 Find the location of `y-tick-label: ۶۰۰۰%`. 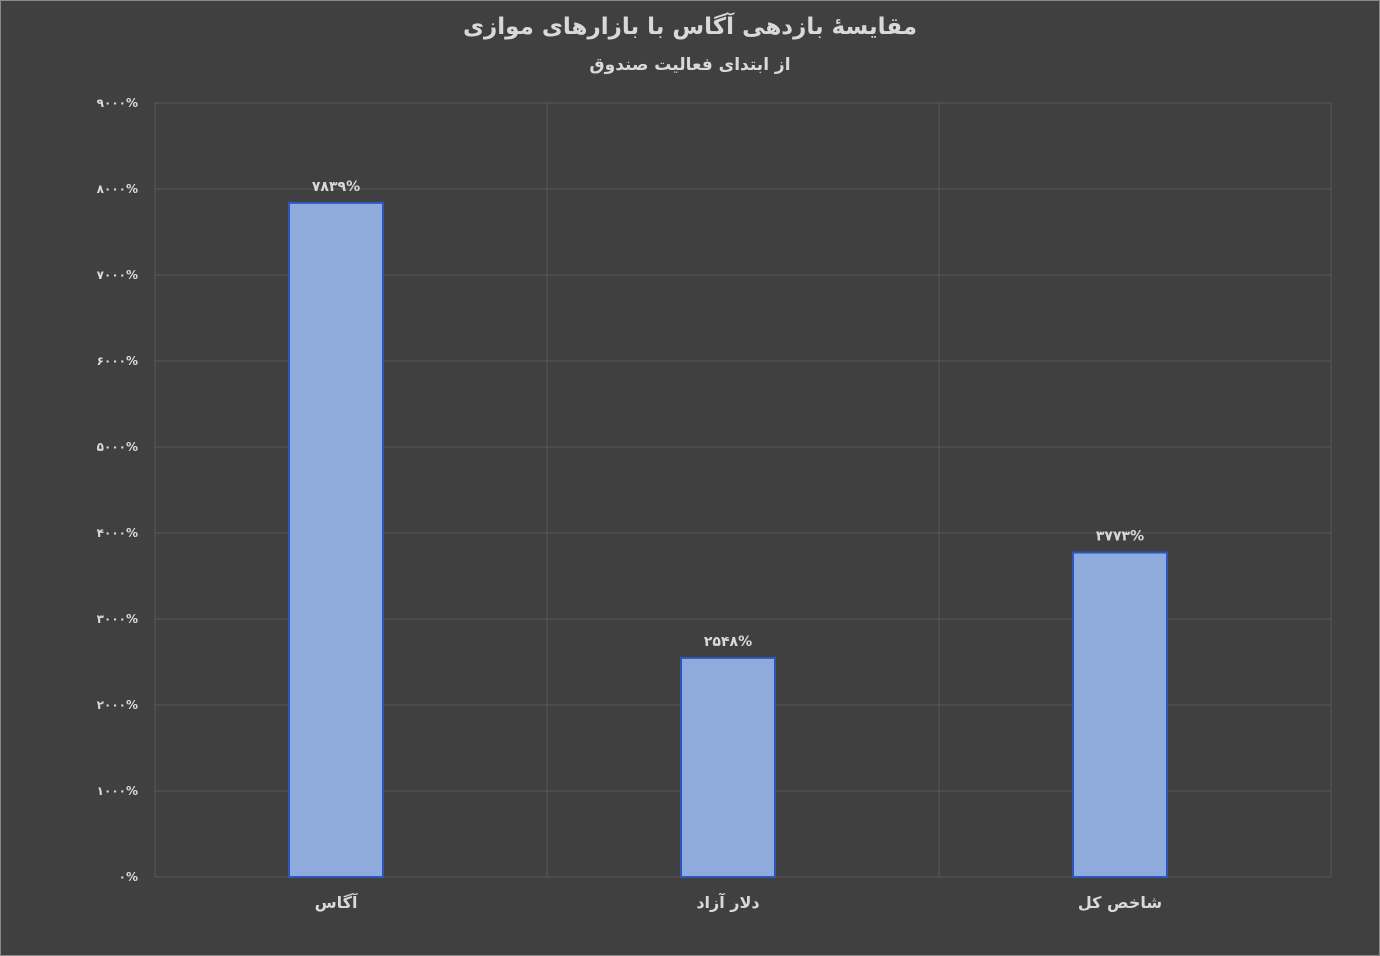

y-tick-label: ۶۰۰۰% is located at coordinates (117, 361).